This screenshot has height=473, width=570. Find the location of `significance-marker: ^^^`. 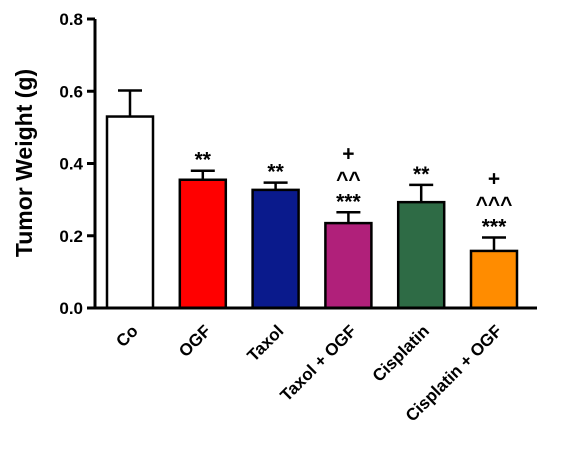

significance-marker: ^^^ is located at coordinates (494, 205).